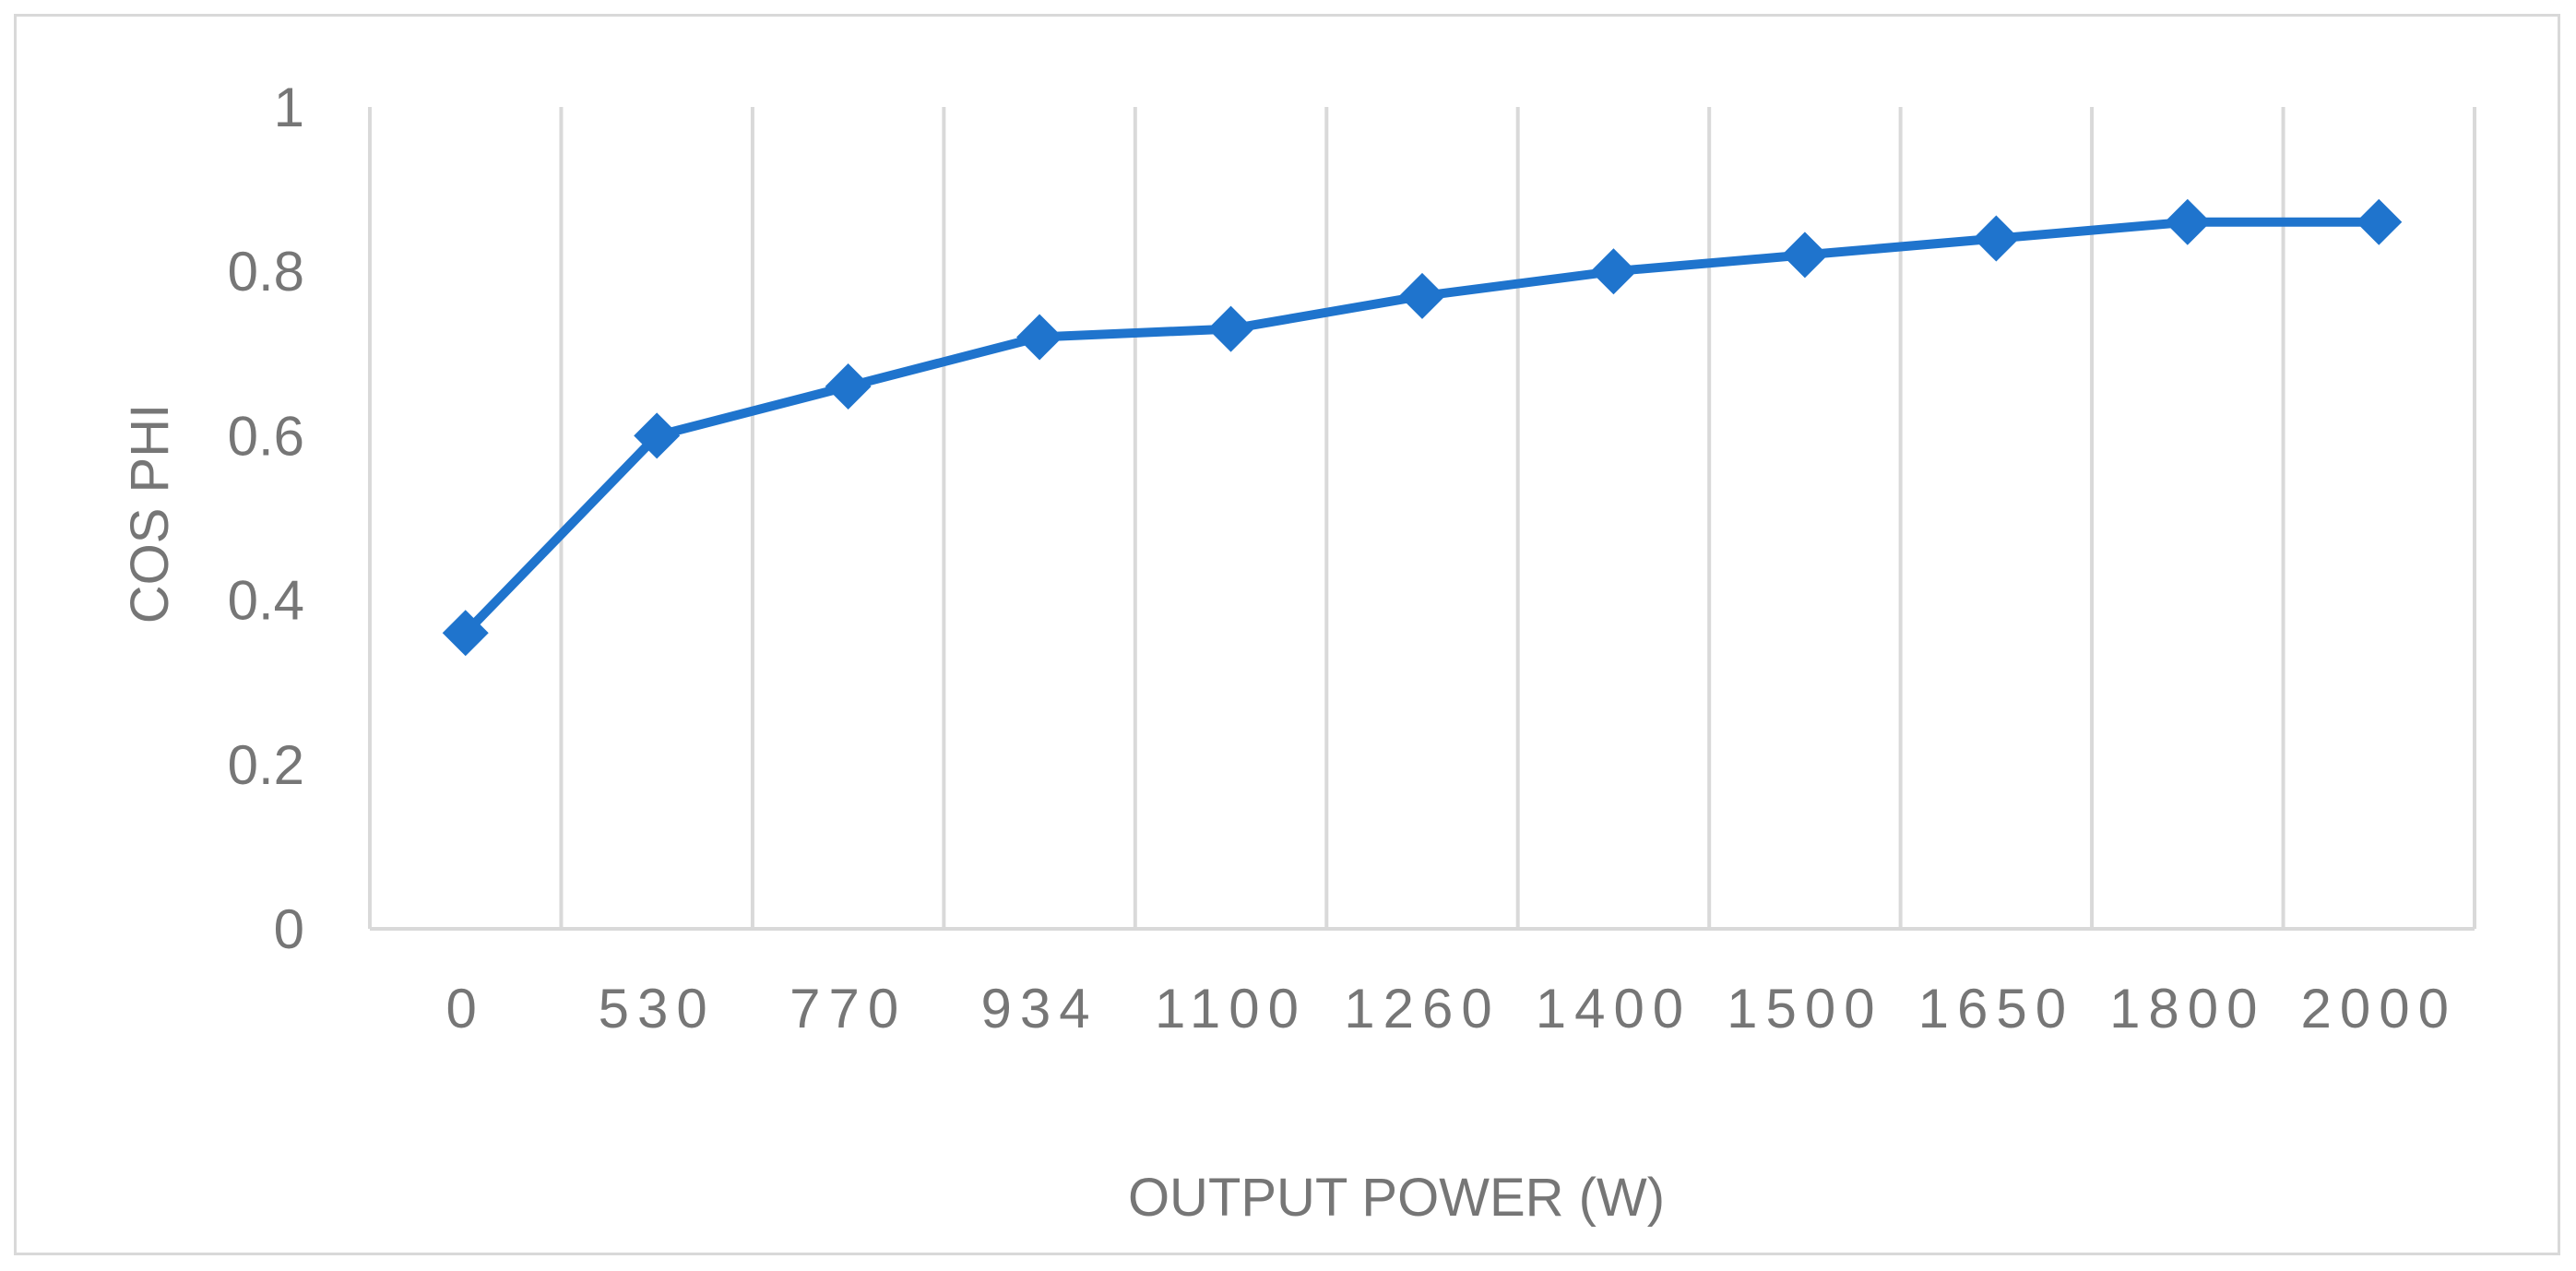 This screenshot has height=1271, width=2576. What do you see at coordinates (657, 1008) in the screenshot?
I see `x-tick-label: 530` at bounding box center [657, 1008].